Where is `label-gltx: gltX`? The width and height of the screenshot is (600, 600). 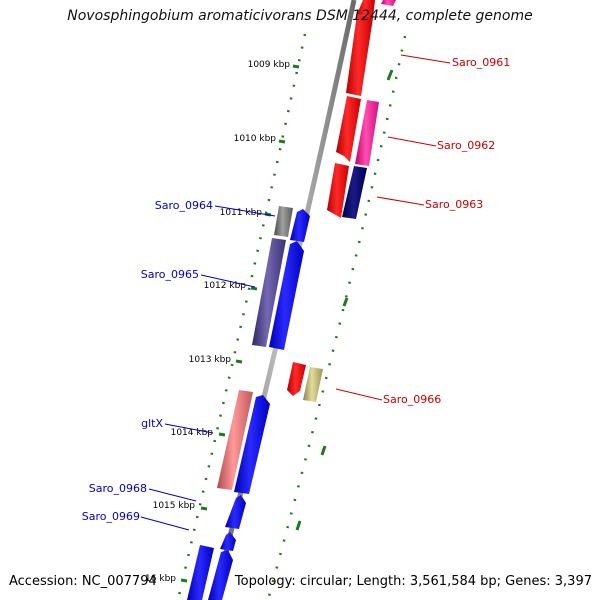 label-gltx: gltX is located at coordinates (152, 423).